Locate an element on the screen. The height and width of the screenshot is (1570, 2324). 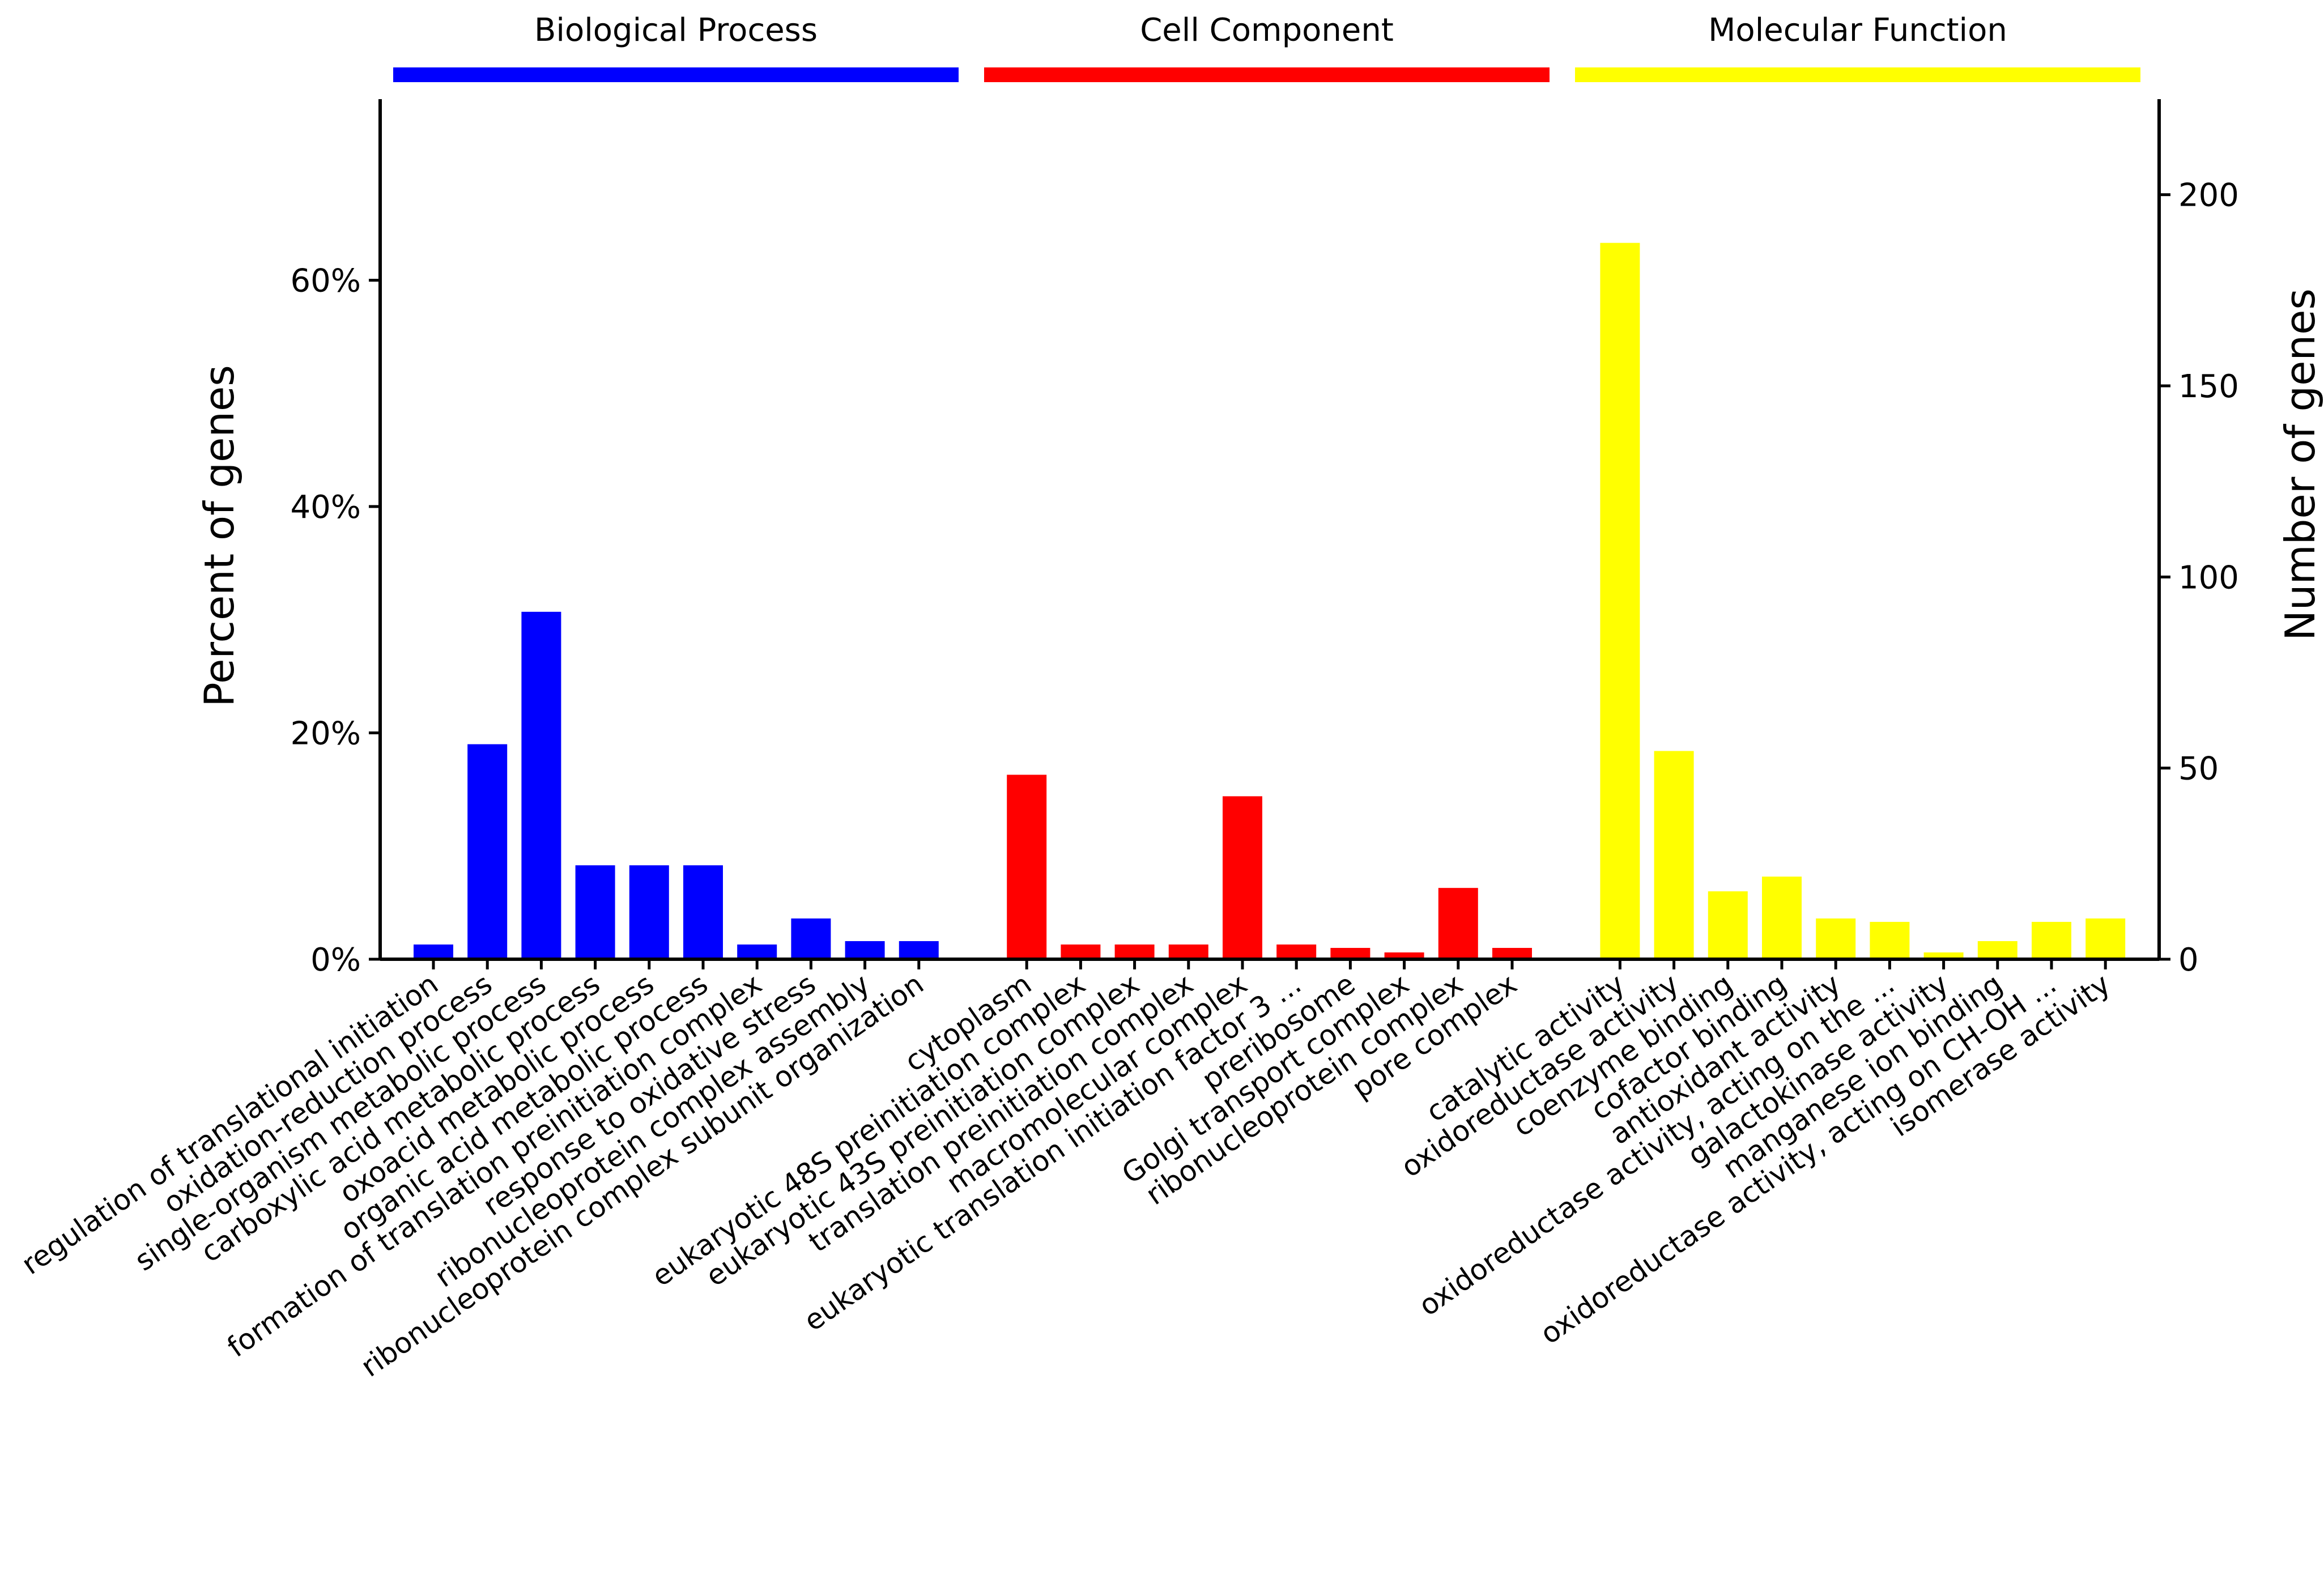
group-label-biological-process: Biological Process is located at coordinates (676, 30).